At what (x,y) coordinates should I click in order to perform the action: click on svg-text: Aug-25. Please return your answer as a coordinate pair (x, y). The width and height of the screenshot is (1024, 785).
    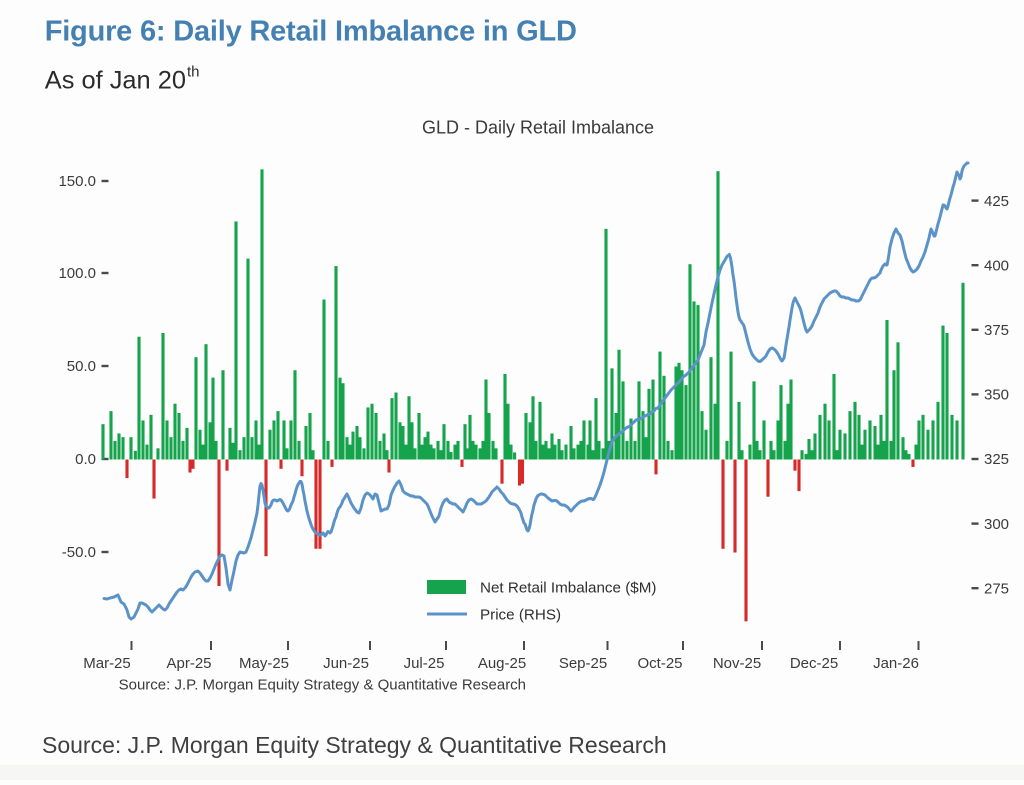
    Looking at the image, I should click on (502, 663).